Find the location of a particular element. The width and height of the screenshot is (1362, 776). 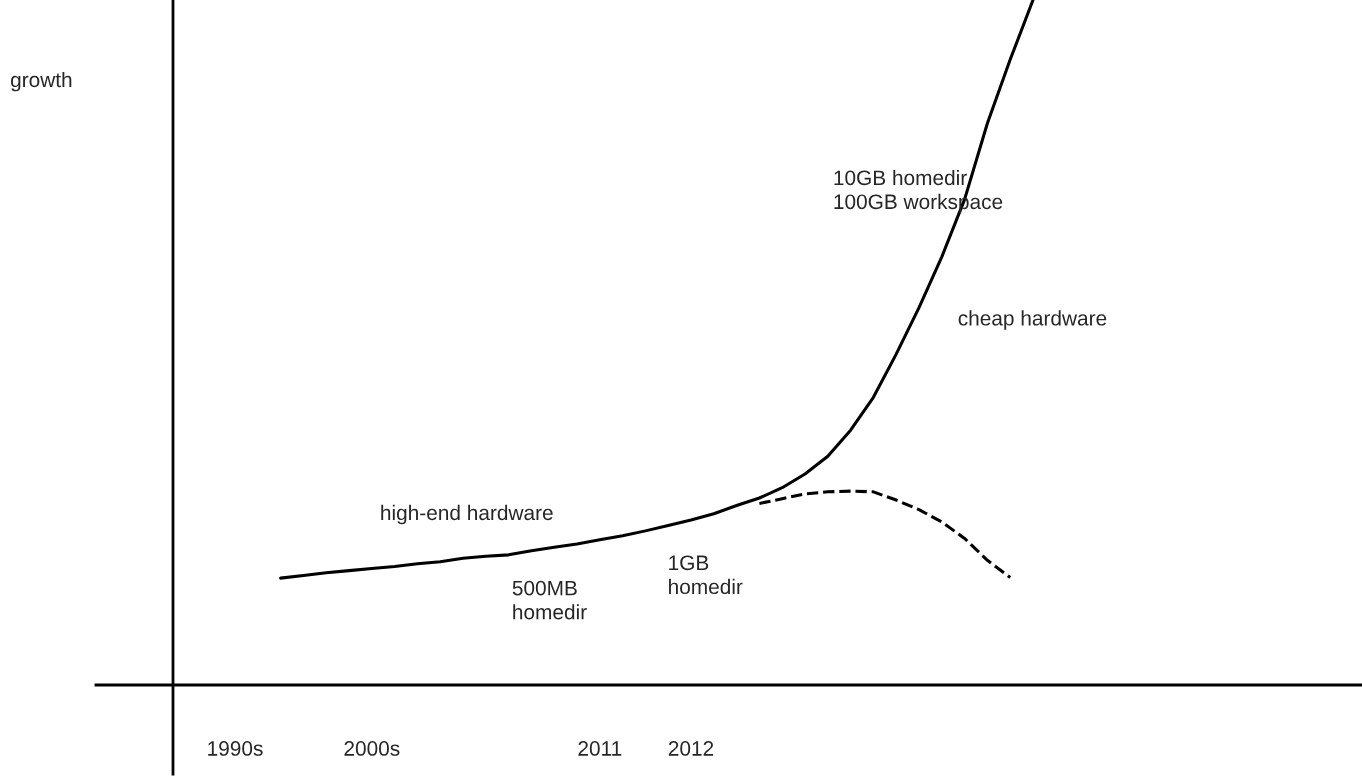

text: growth is located at coordinates (41, 81).